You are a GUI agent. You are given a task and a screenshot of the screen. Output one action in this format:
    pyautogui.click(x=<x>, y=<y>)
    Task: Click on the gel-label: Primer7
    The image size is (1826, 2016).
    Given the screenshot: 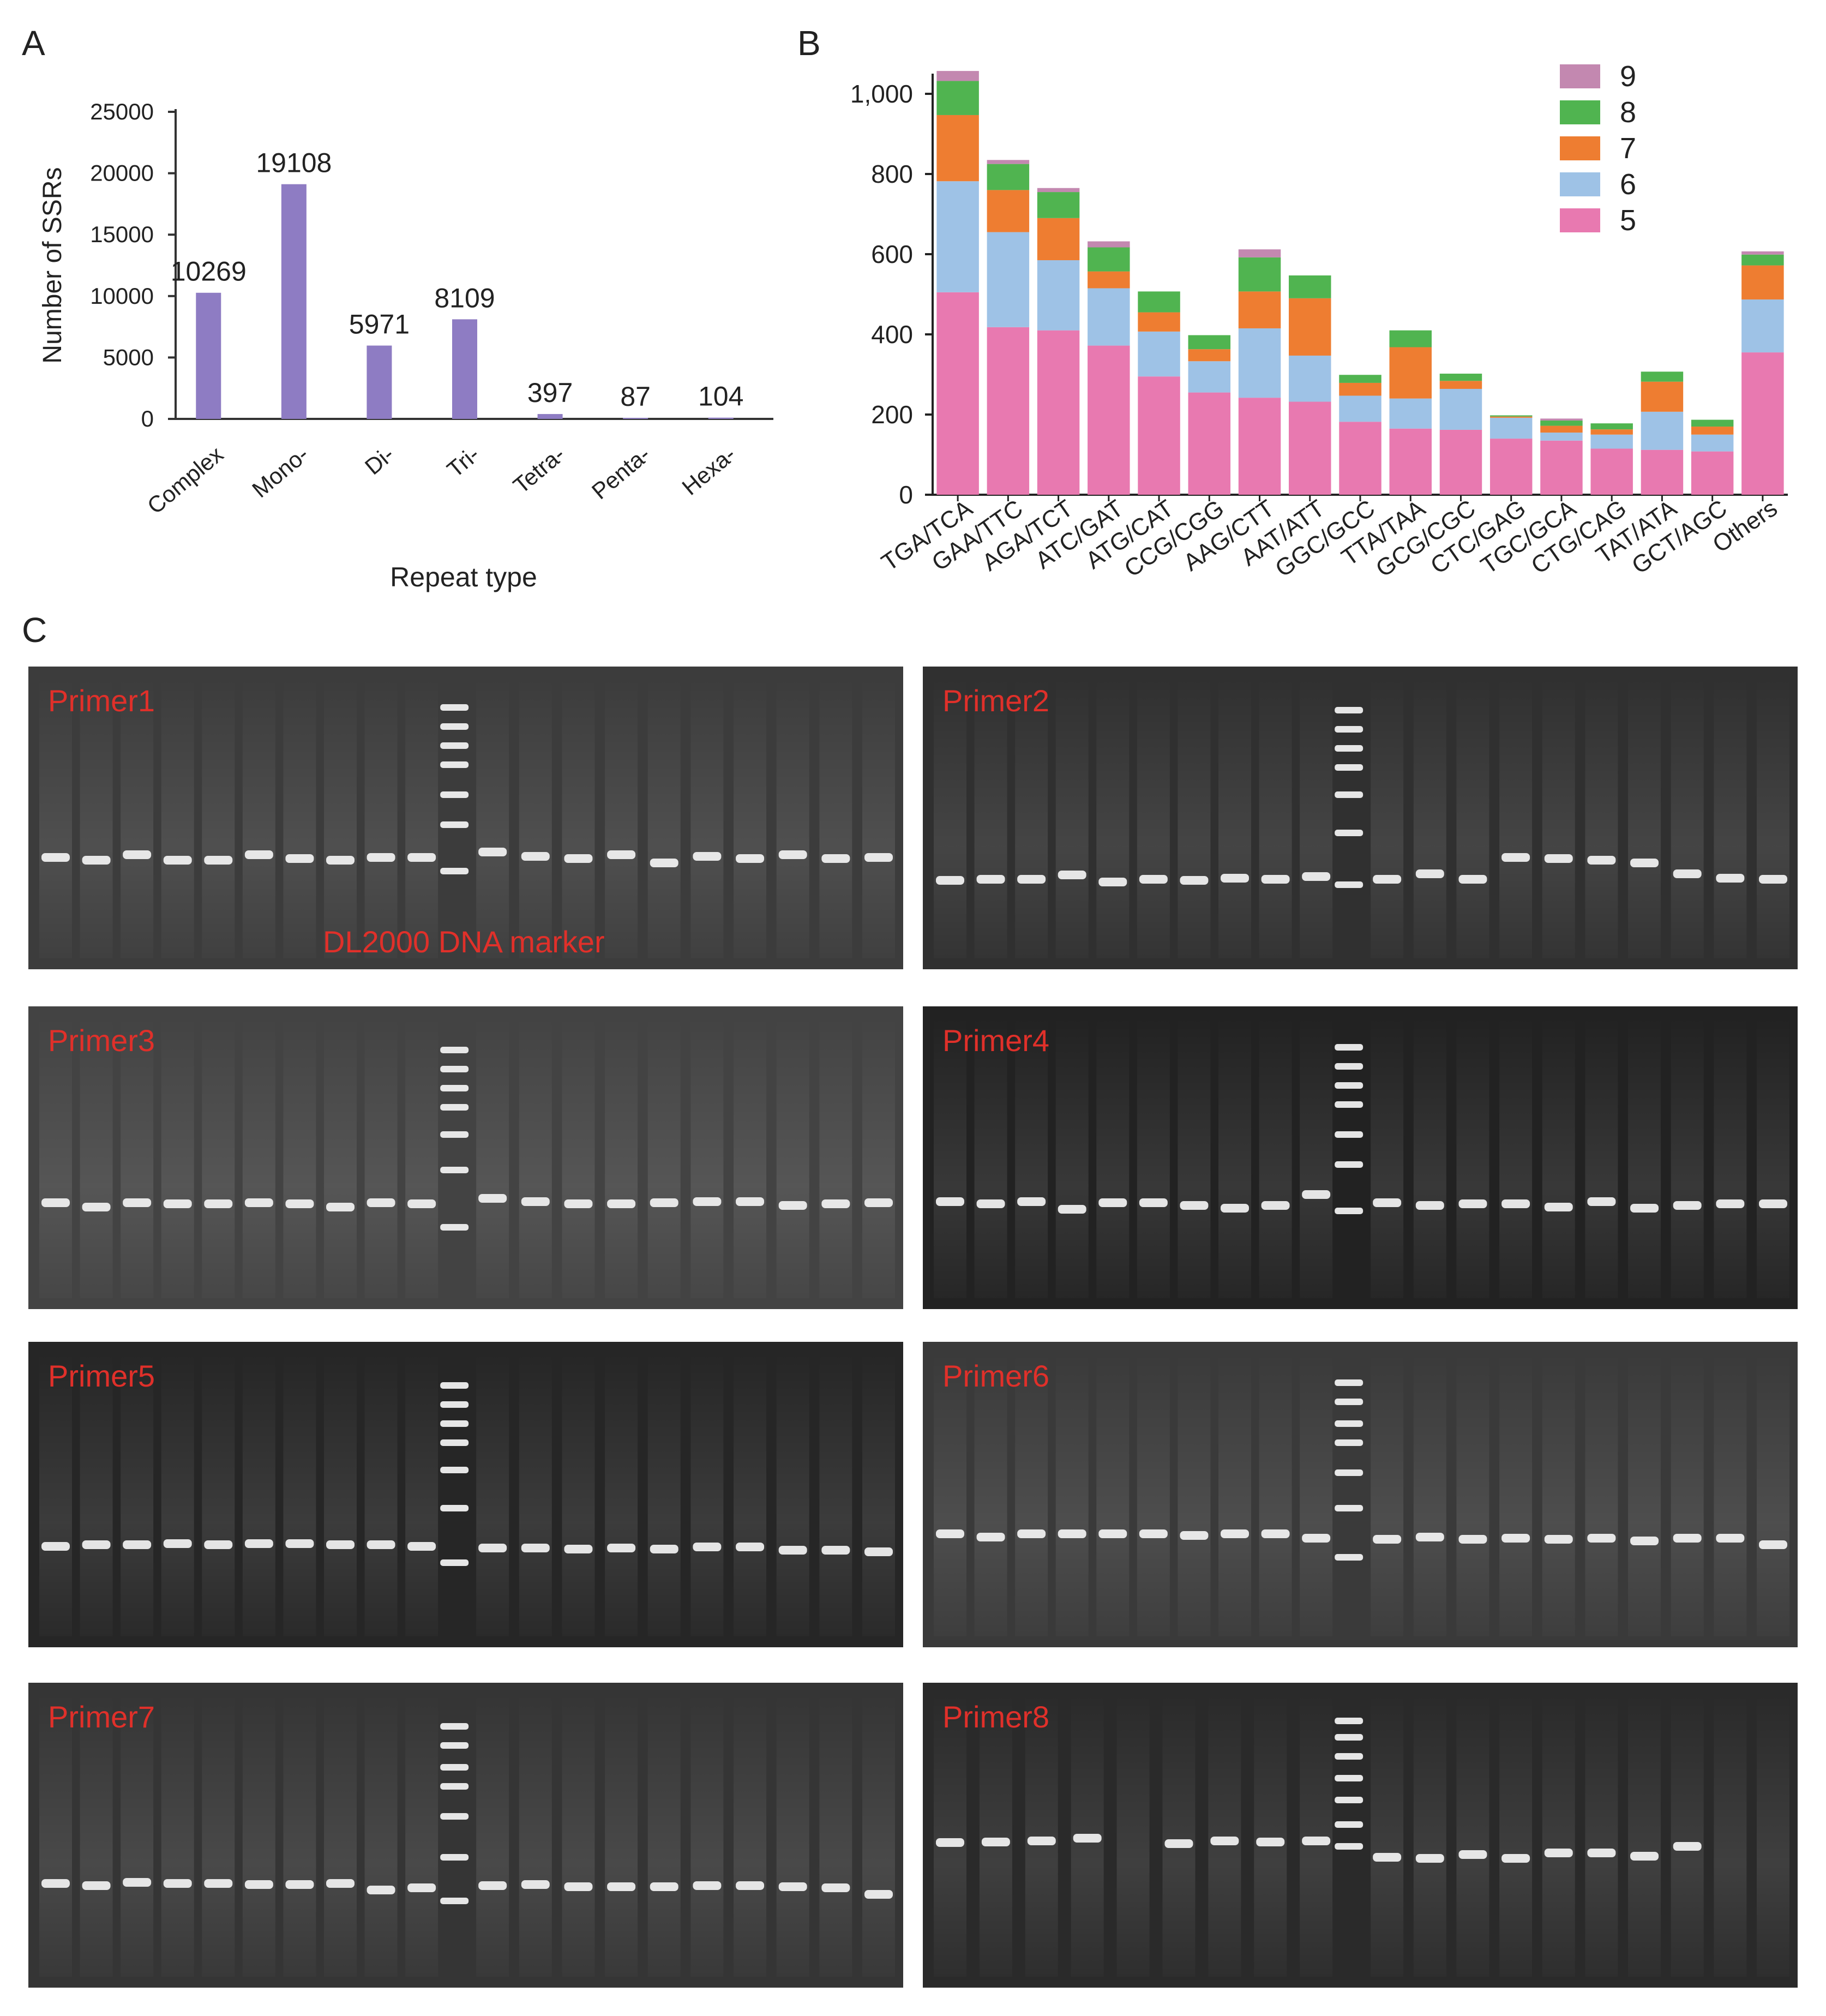 What is the action you would take?
    pyautogui.click(x=101, y=1717)
    